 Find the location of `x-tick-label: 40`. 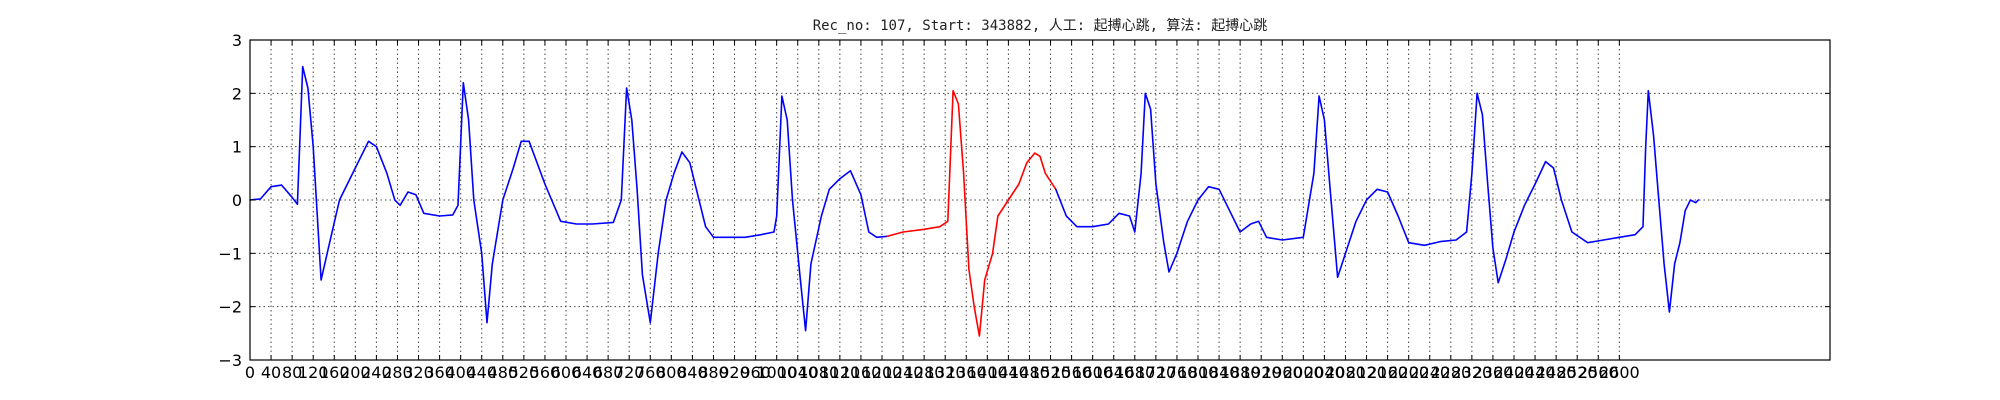

x-tick-label: 40 is located at coordinates (271, 372).